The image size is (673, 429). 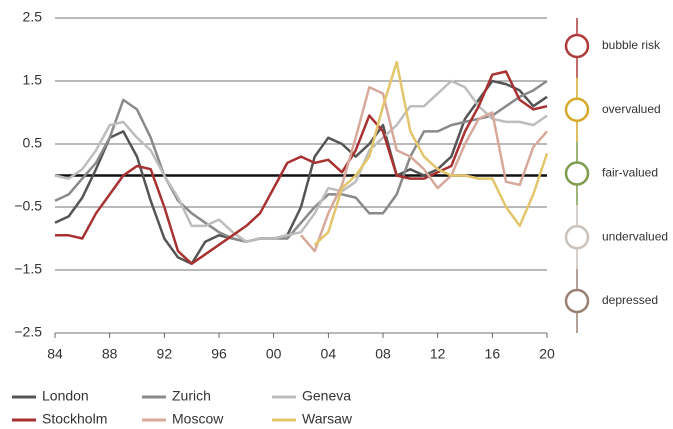 What do you see at coordinates (165, 354) in the screenshot?
I see `x-tick-label: 92` at bounding box center [165, 354].